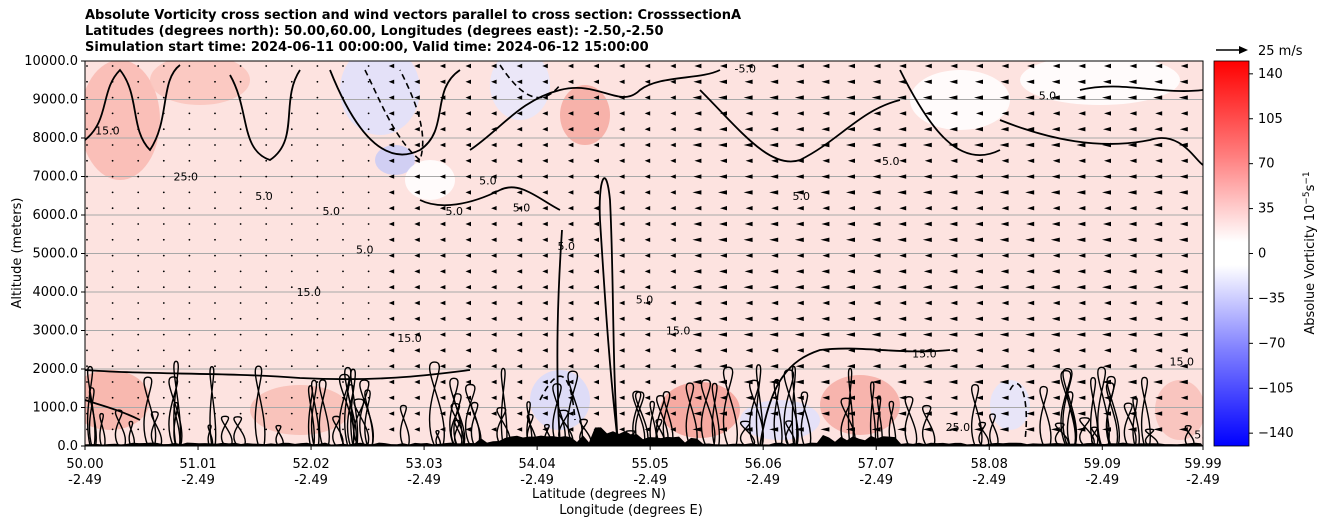 This screenshot has width=1332, height=526. What do you see at coordinates (1271, 343) in the screenshot?
I see `colorbar-tick-label: −70` at bounding box center [1271, 343].